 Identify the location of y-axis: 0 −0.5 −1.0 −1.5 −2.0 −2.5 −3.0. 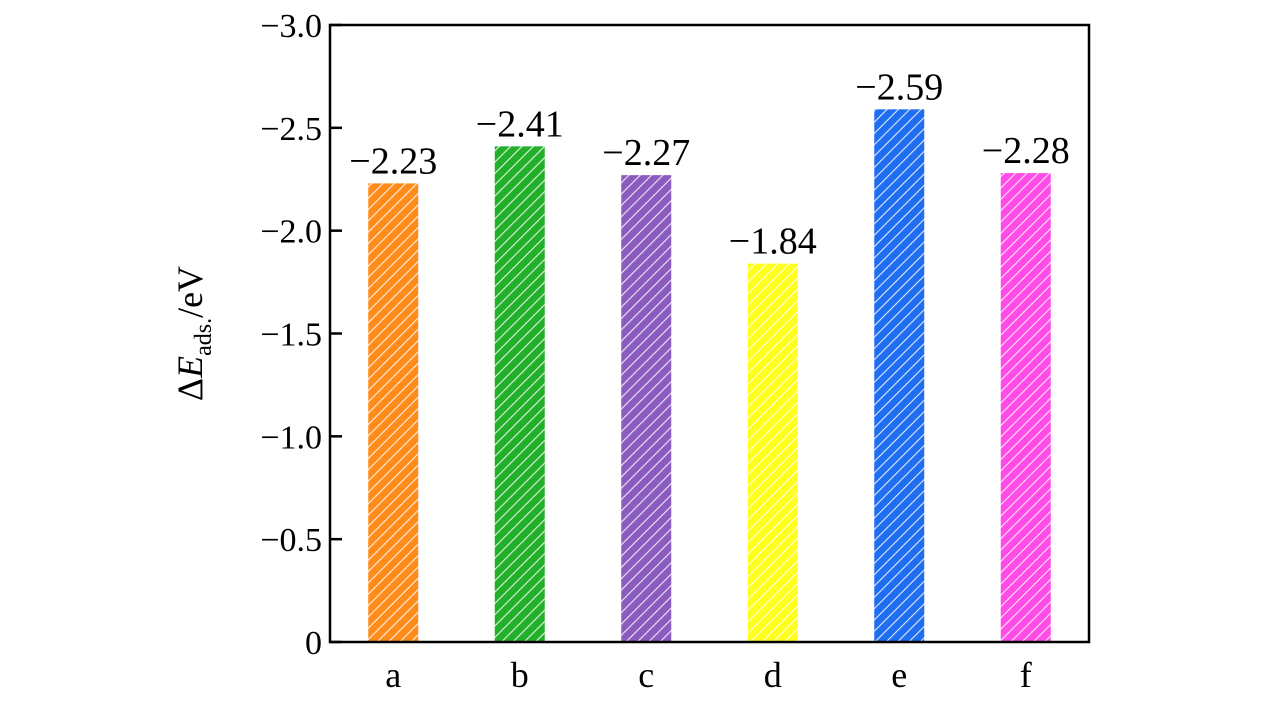
(301, 335).